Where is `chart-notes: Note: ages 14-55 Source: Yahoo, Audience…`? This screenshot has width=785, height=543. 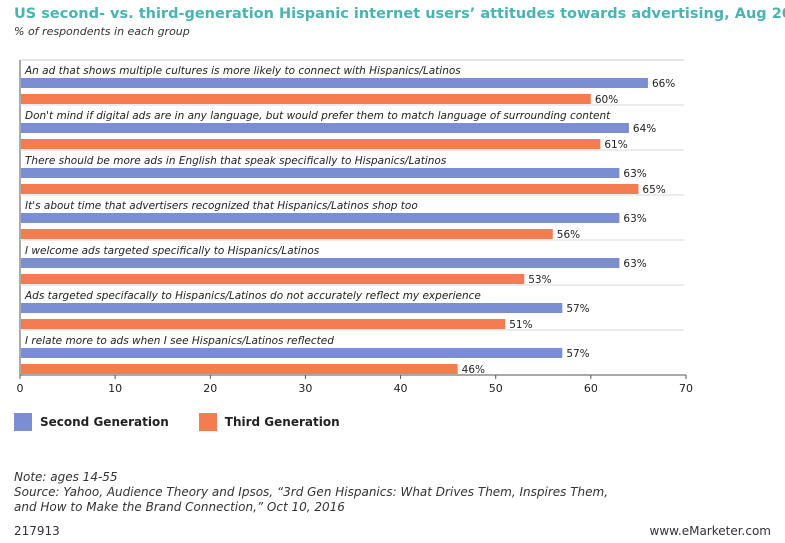 chart-notes: Note: ages 14-55 Source: Yahoo, Audience… is located at coordinates (311, 492).